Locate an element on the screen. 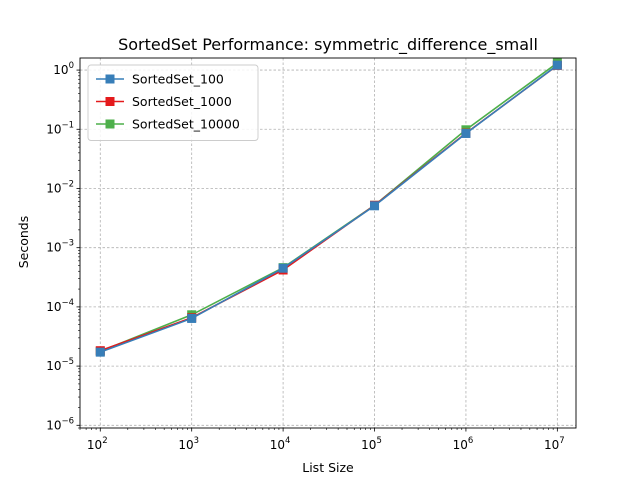 The image size is (640, 485). y-axis-label: Seconds is located at coordinates (23, 242).